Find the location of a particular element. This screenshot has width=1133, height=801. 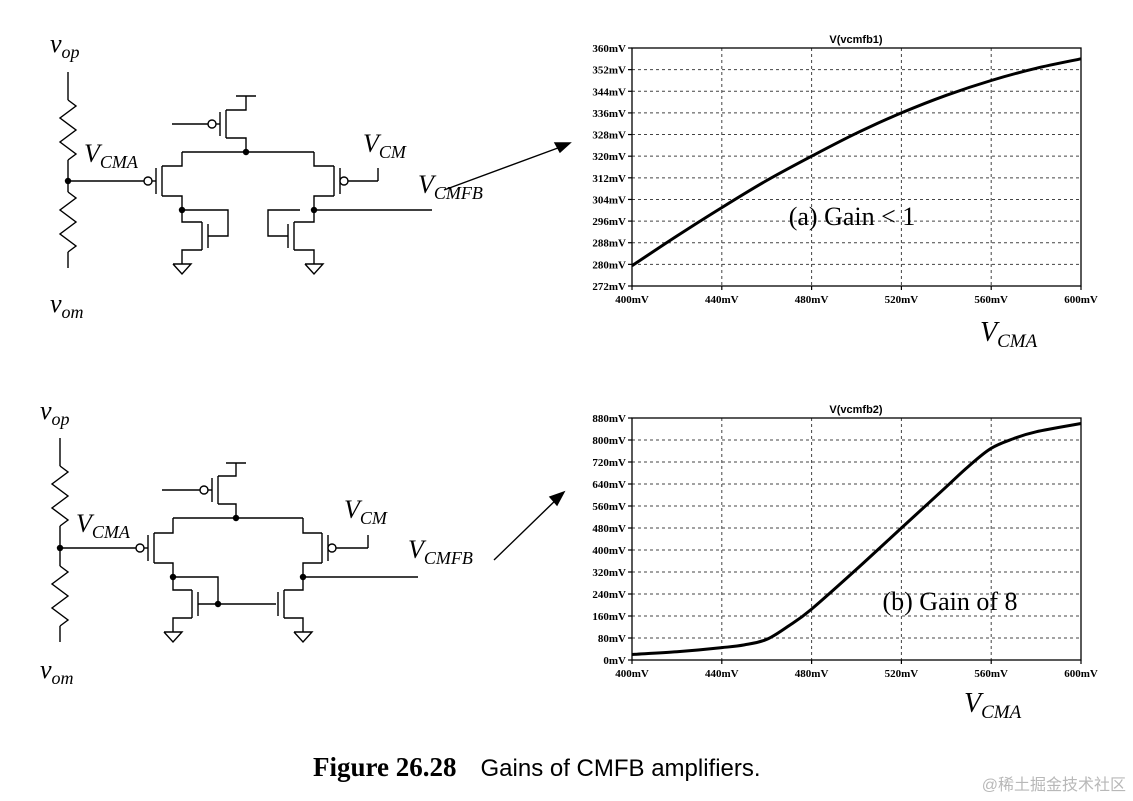

figure-caption: Figure 26.28 Gains of CMFB amplifiers. is located at coordinates (537, 767).